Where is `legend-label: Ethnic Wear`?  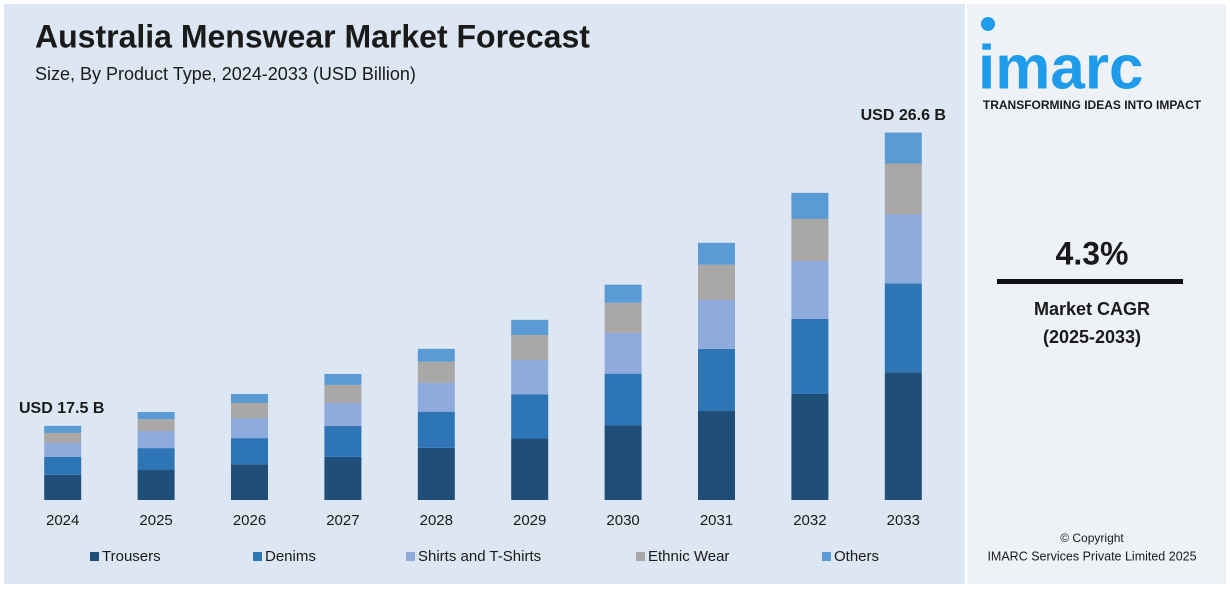 legend-label: Ethnic Wear is located at coordinates (688, 556).